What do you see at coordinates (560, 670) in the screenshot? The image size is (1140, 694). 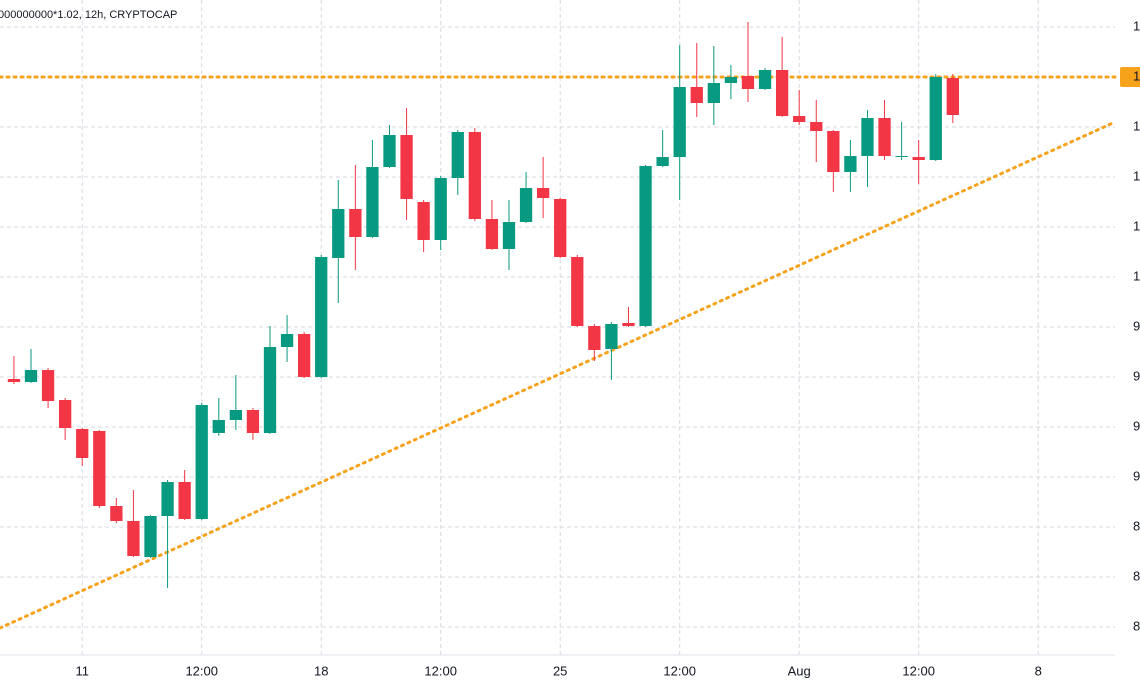 I see `x-tick-label: 25` at bounding box center [560, 670].